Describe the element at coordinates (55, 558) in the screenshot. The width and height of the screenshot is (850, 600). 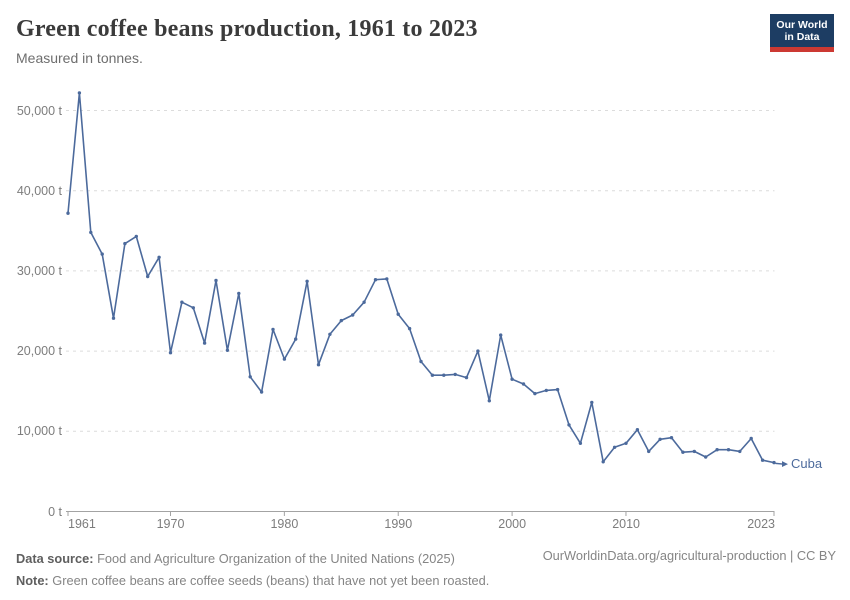
I see `data-source-label: Data source:` at that location.